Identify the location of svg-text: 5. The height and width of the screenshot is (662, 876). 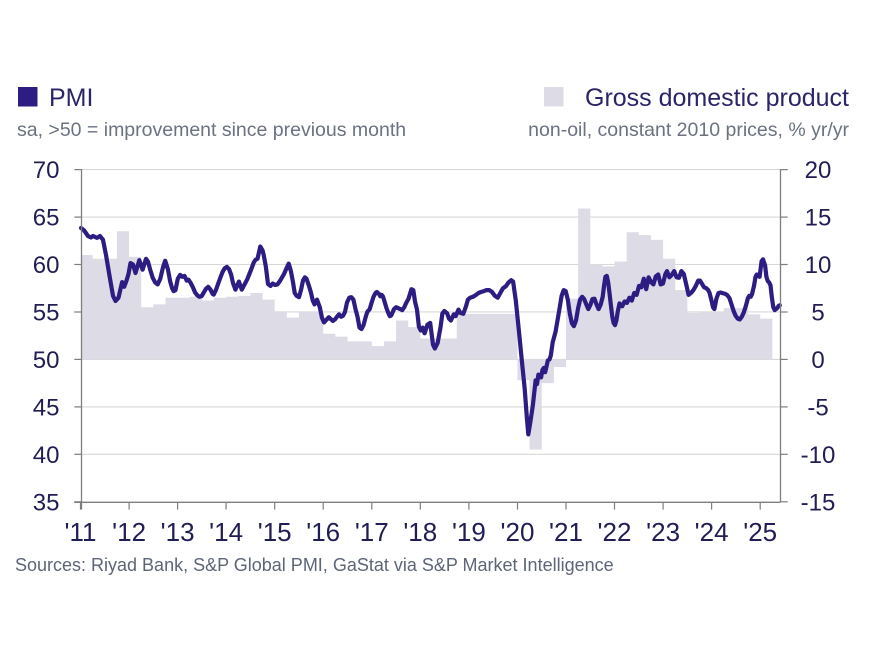
(817, 313).